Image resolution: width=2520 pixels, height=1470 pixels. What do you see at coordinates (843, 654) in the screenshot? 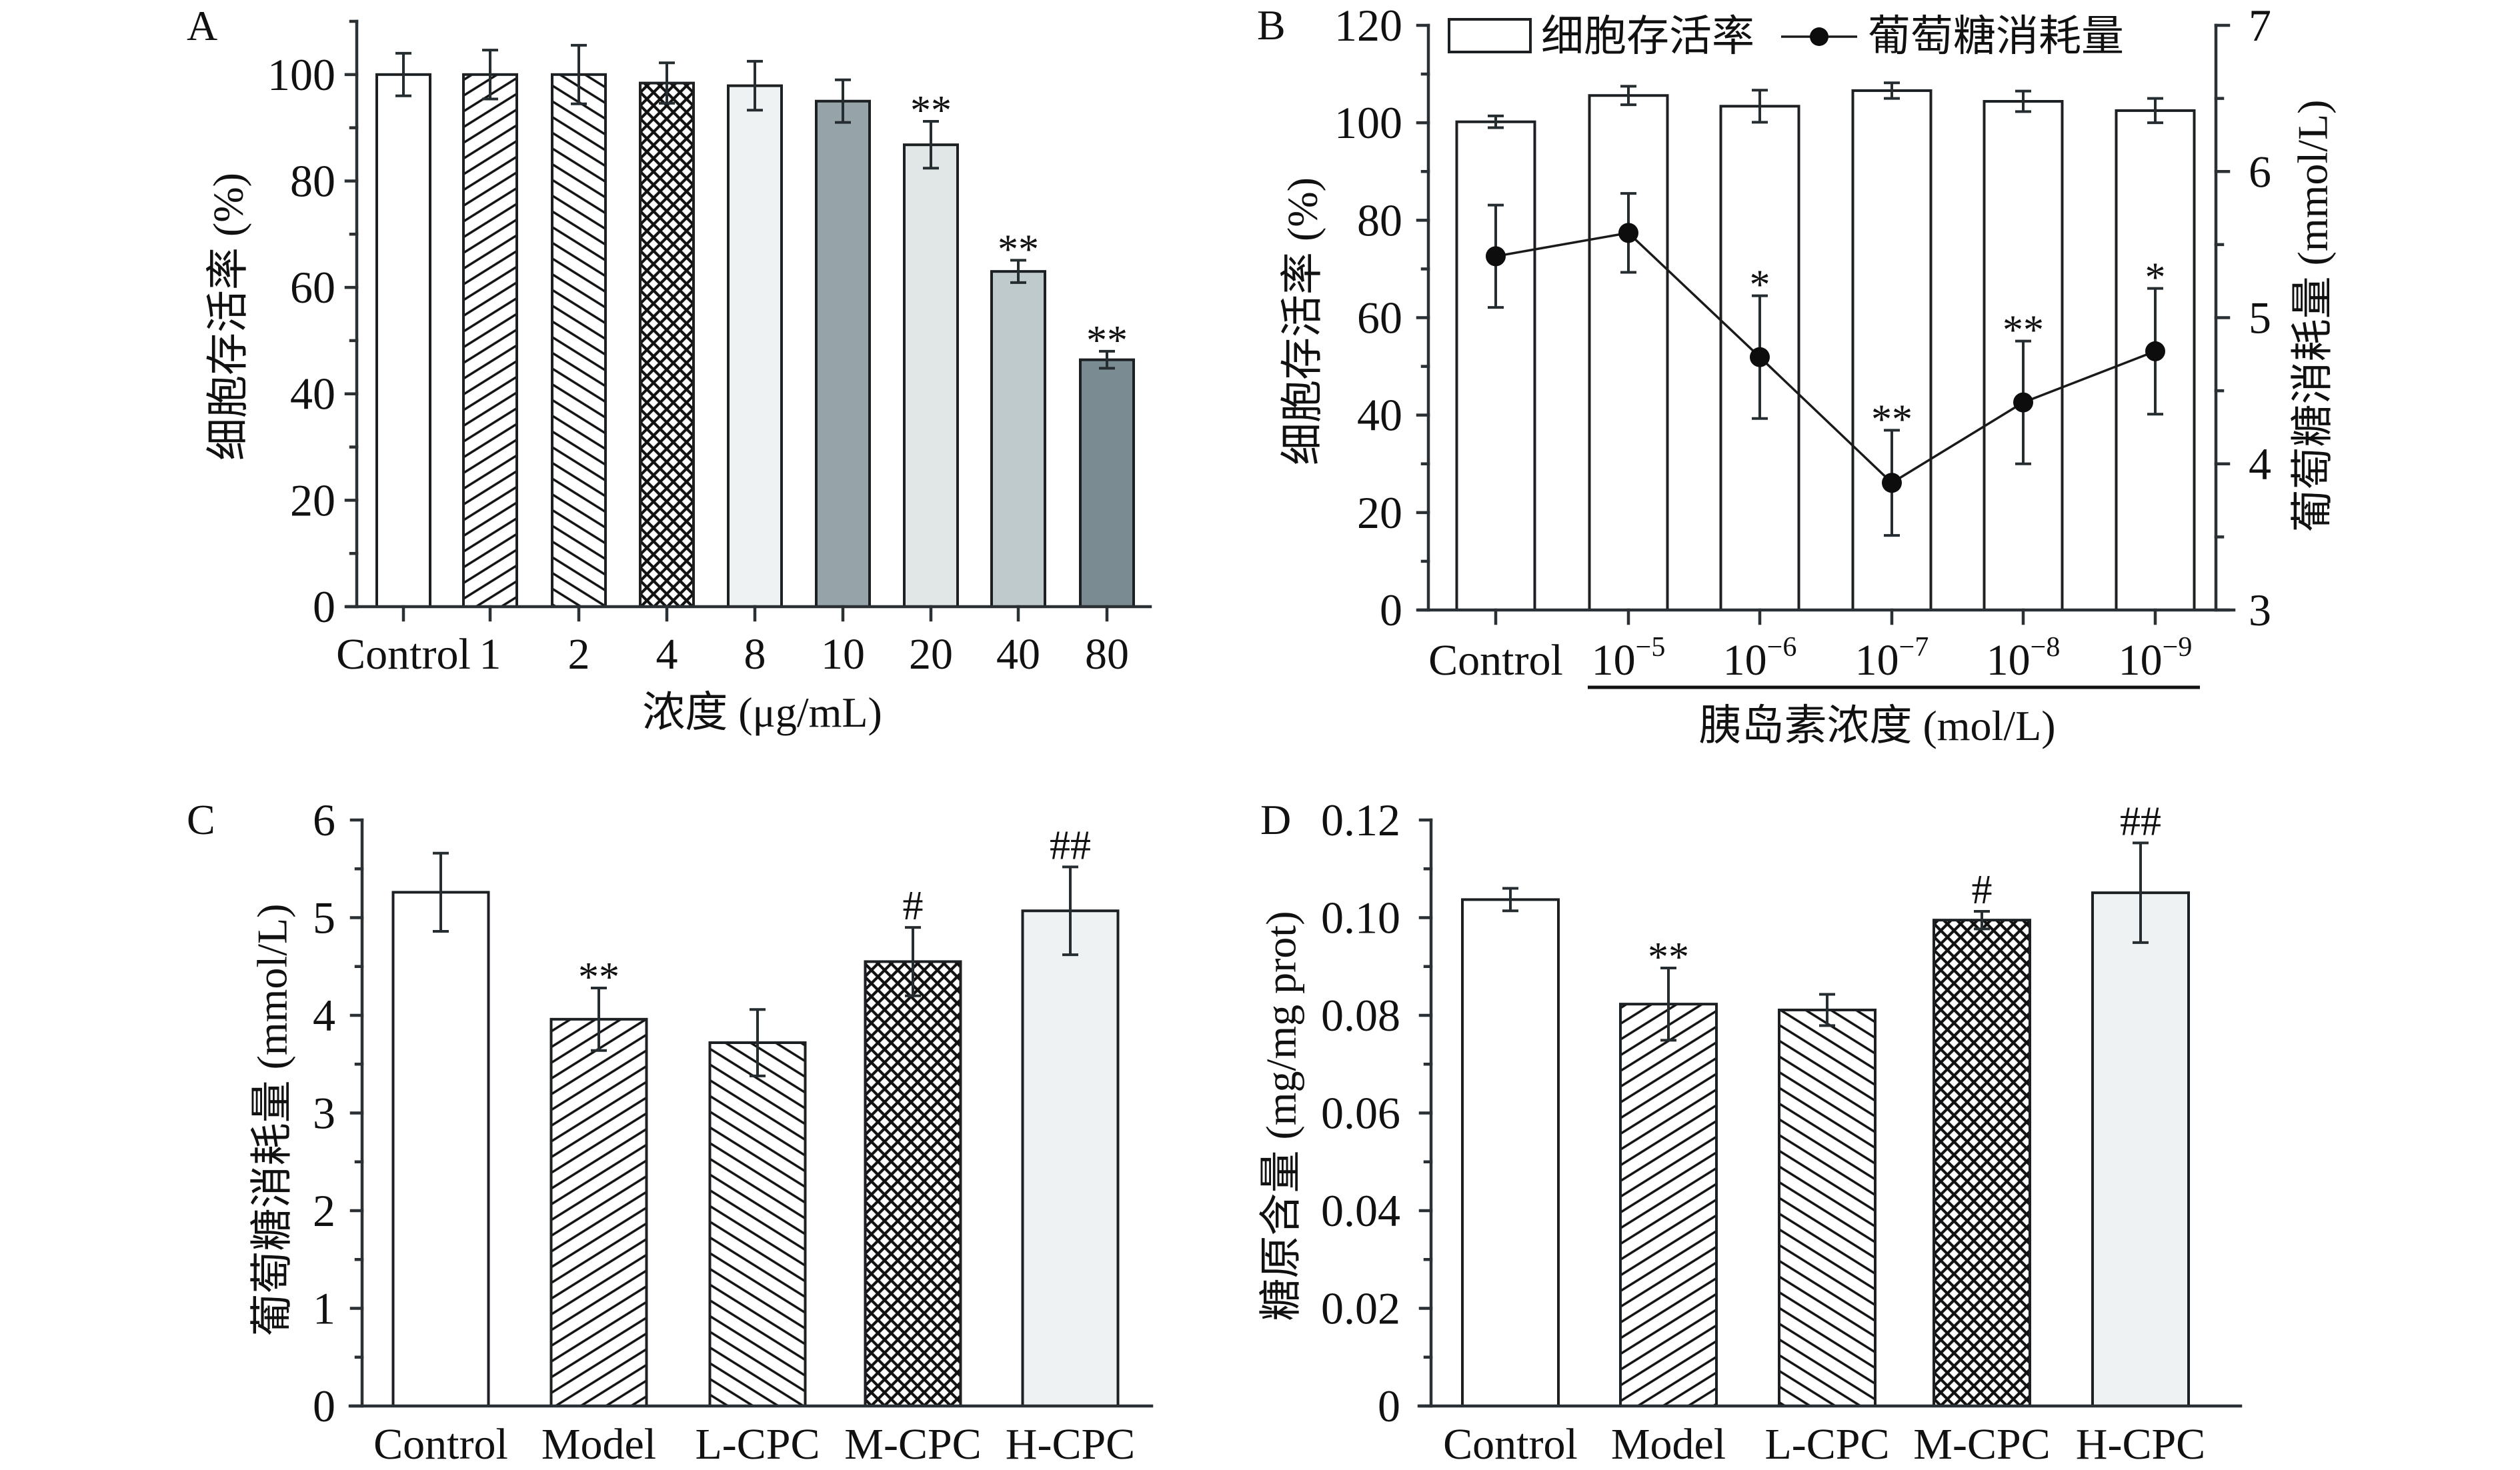
I see `x-tick-label: 10` at bounding box center [843, 654].